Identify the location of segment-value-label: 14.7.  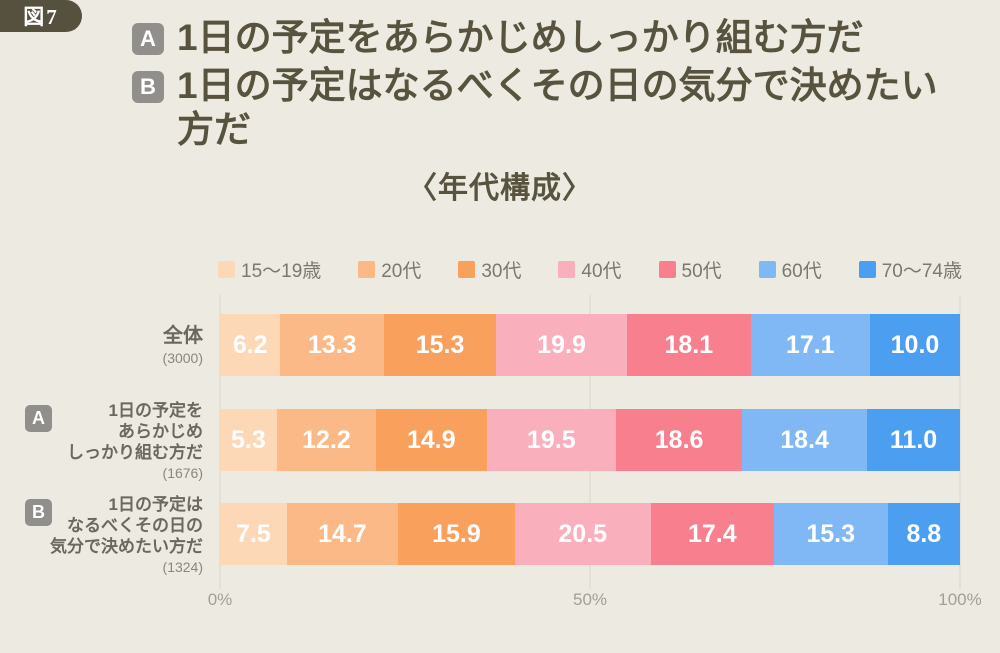
(342, 533).